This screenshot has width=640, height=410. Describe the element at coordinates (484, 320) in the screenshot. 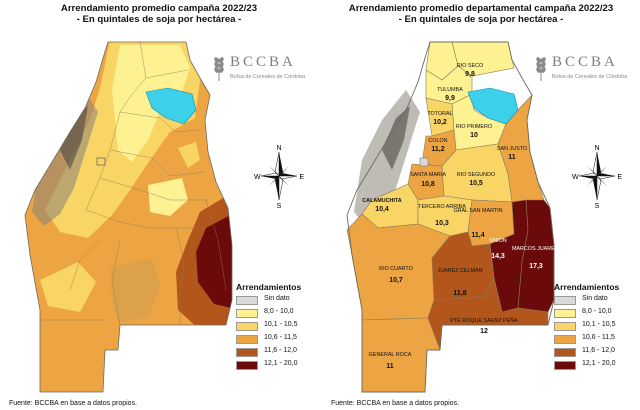

I see `dept-name: PTE ROQUE SAENZ PEÑA` at that location.